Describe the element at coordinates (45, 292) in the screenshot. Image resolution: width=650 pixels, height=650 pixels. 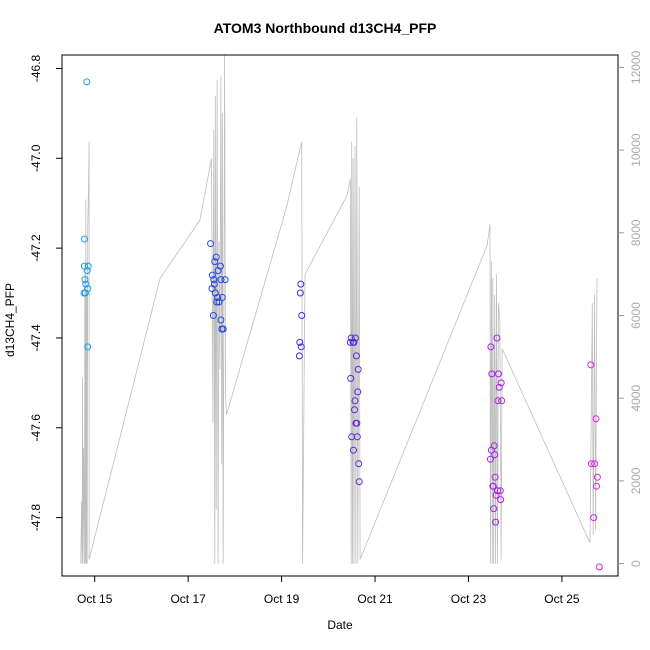
I see `y-axis-left: -46.8 -47.0 -47.2 -47.4 -47.6 -47.8` at that location.